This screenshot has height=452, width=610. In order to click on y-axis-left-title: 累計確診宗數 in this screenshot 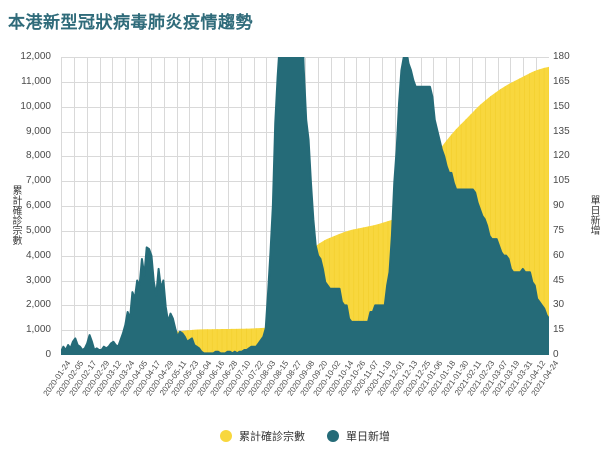, I will do `click(15, 215)`.